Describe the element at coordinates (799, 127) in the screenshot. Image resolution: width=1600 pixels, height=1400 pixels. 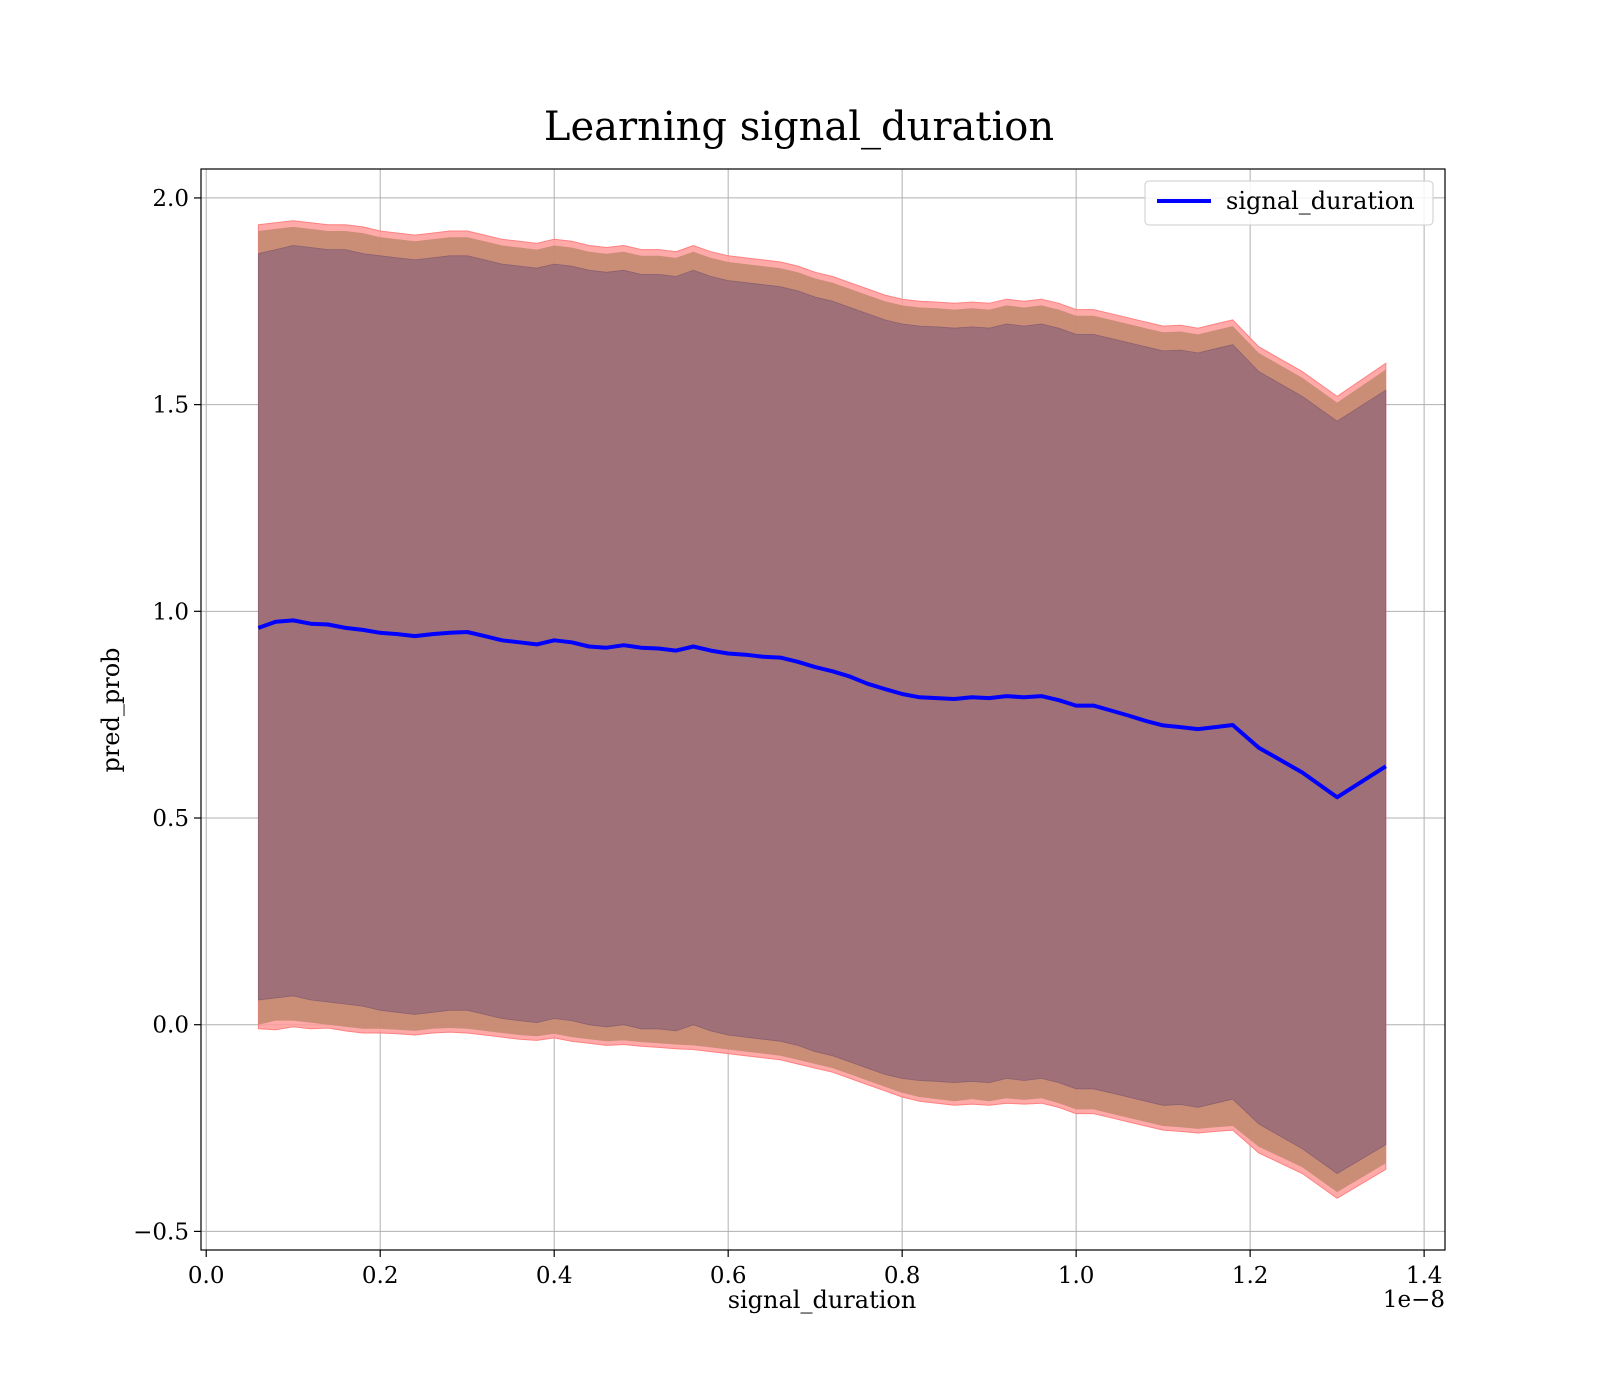
I see `chart-title: Learning signal_duration` at that location.